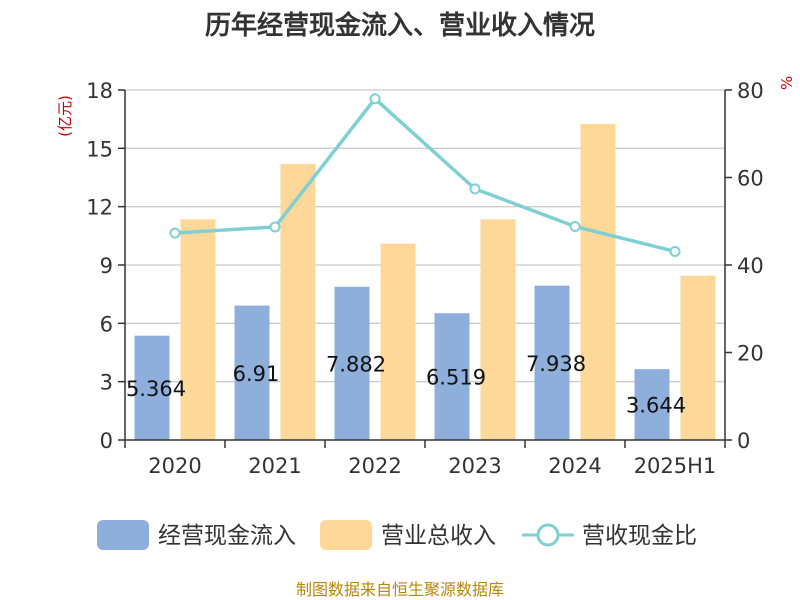  Describe the element at coordinates (106, 383) in the screenshot. I see `left-tick-label: 3` at that location.